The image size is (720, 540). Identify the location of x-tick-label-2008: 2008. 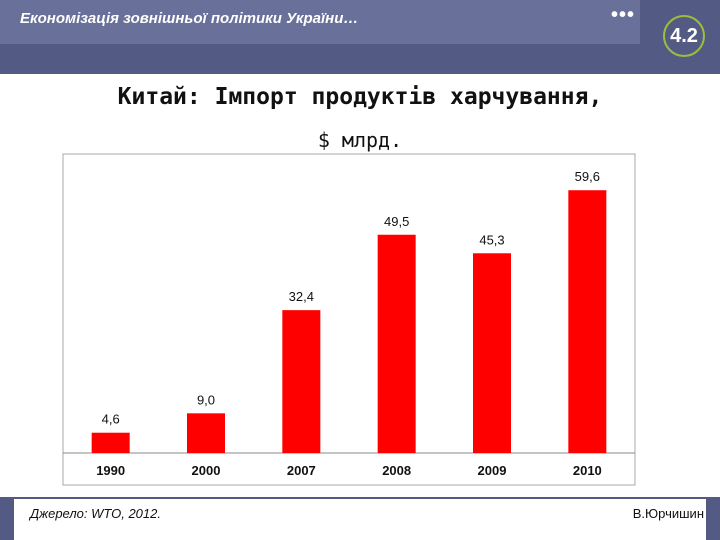
(396, 470).